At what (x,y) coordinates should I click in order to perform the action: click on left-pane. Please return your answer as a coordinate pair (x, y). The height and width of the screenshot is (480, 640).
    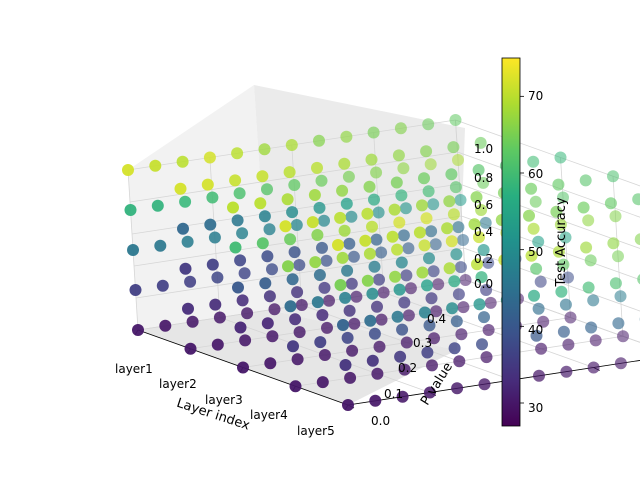
    Looking at the image, I should click on (198, 207).